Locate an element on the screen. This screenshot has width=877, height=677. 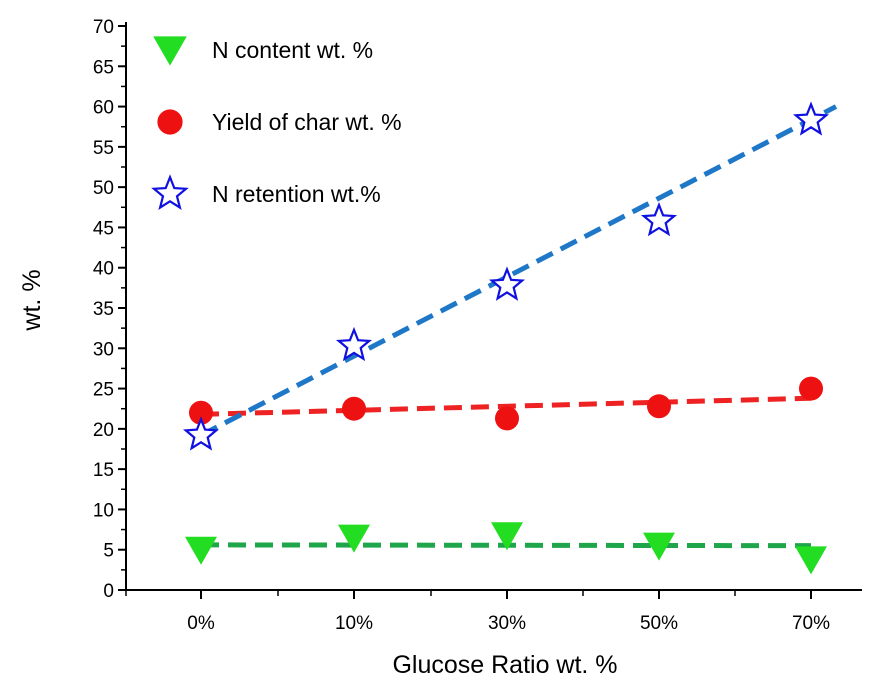
legend-label-2: Yield of char wt. % is located at coordinates (307, 122).